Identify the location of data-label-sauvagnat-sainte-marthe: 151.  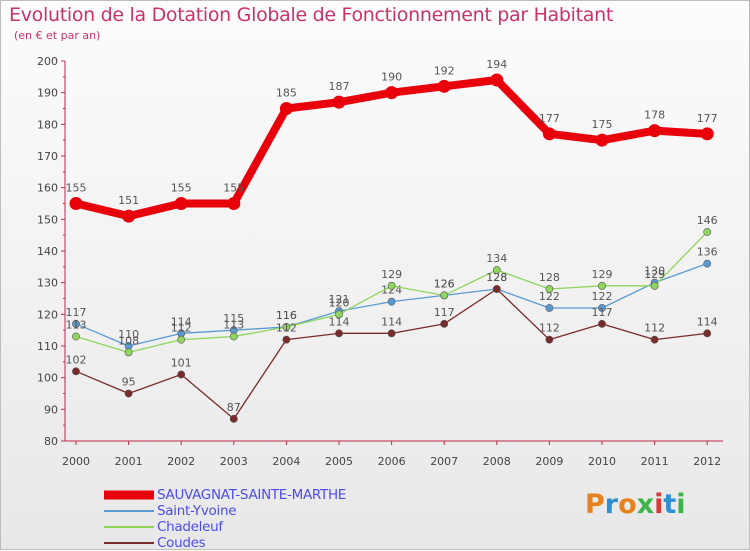
(128, 200).